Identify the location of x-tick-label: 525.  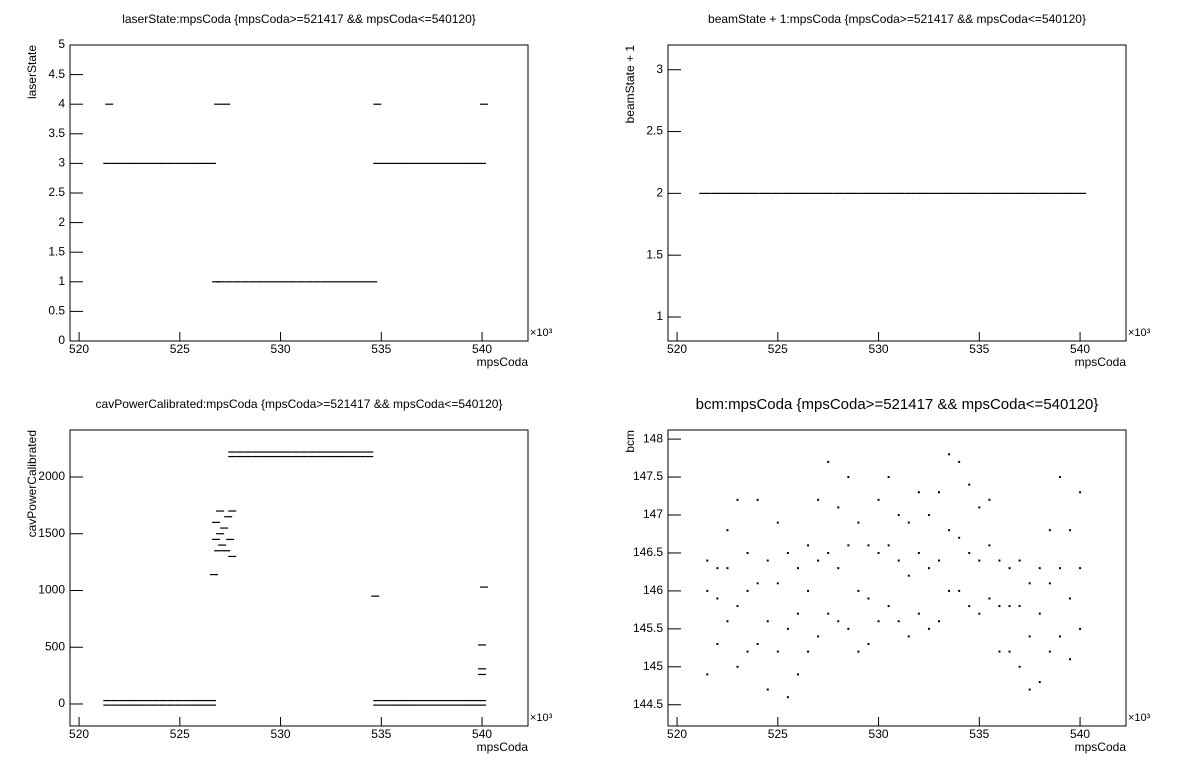
(180, 349).